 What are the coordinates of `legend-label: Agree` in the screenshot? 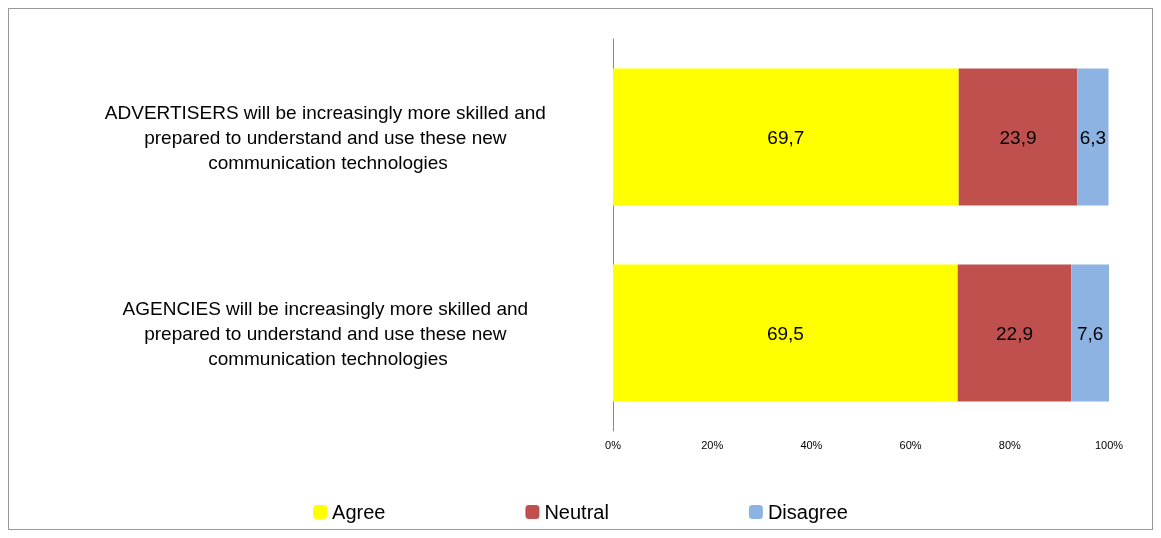 It's located at (359, 512).